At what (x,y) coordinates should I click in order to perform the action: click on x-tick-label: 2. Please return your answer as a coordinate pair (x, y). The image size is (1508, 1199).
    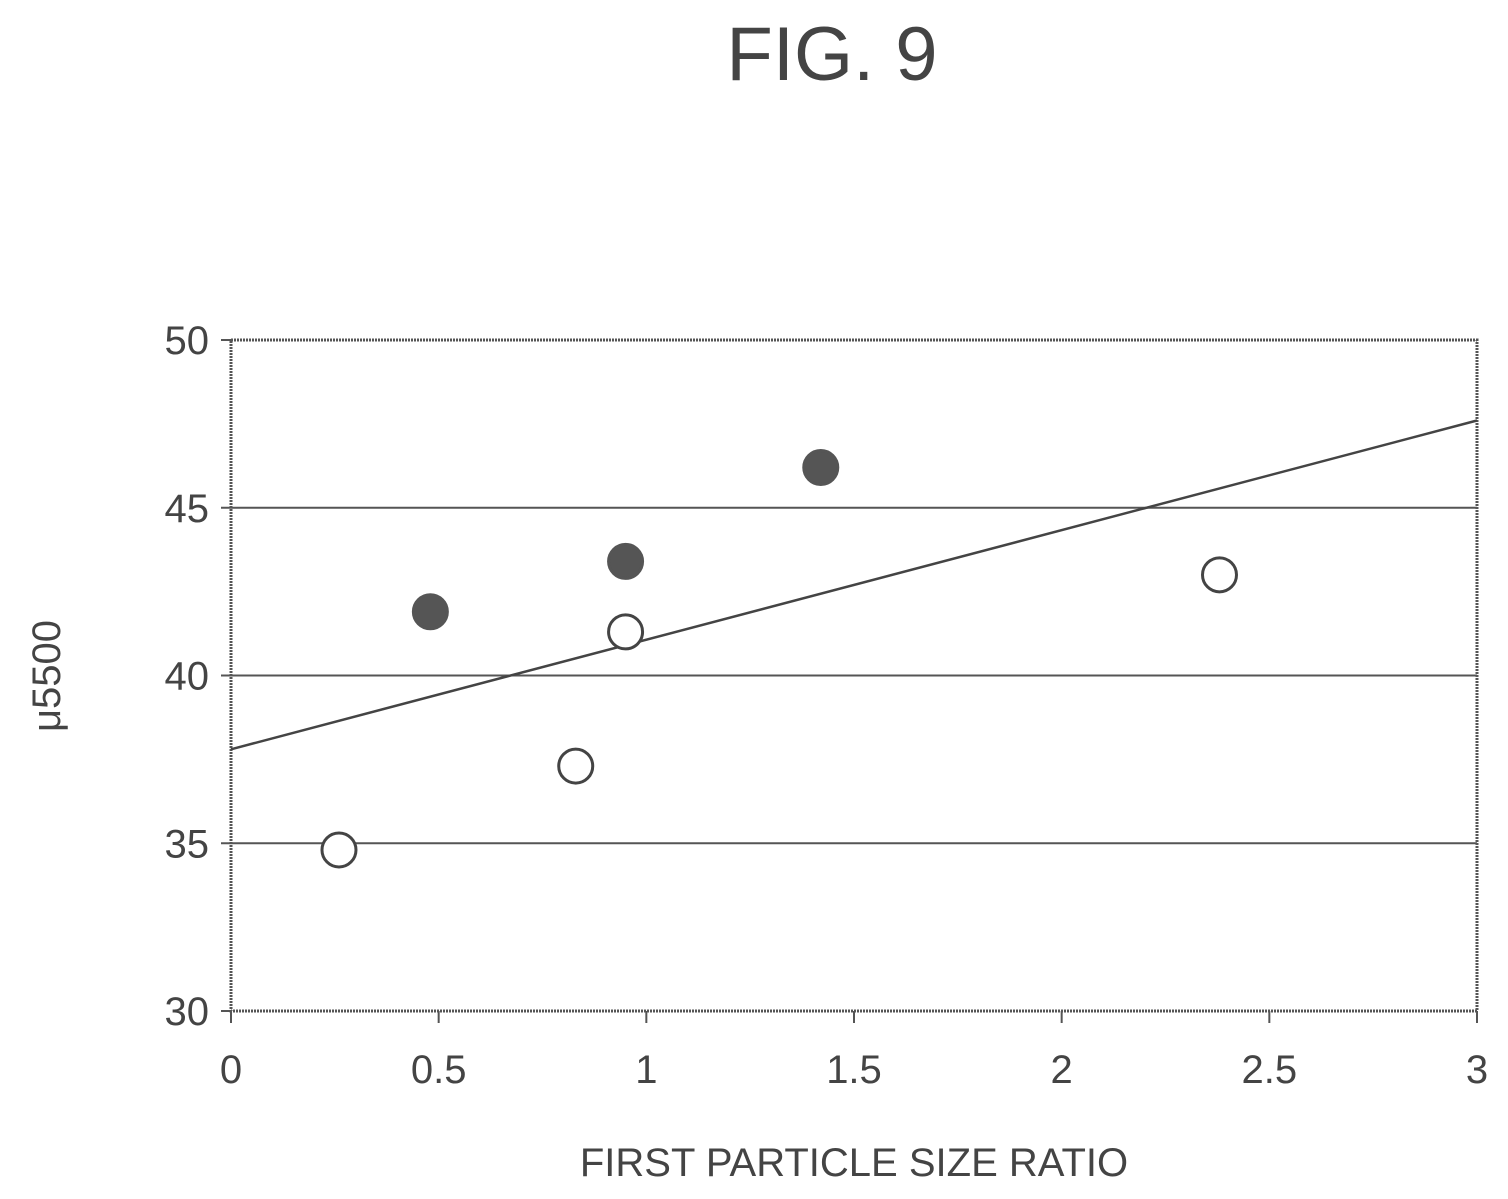
    Looking at the image, I should click on (1062, 1070).